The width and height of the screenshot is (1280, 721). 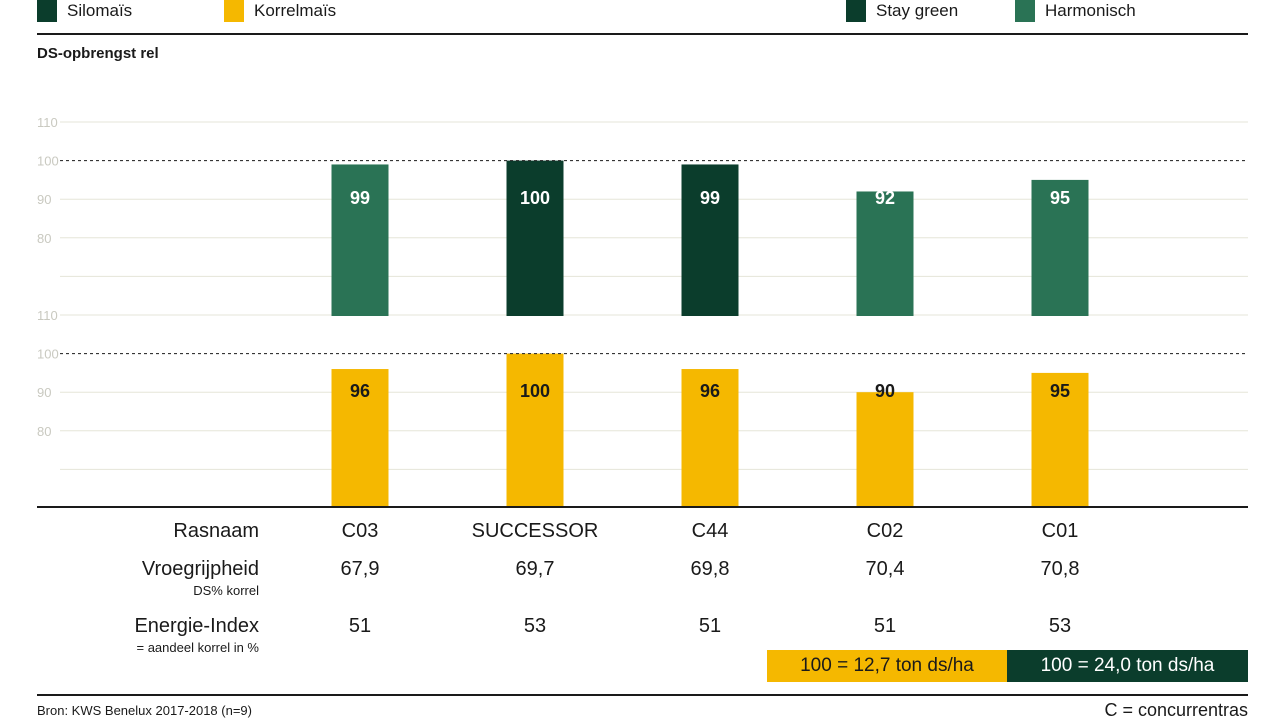 What do you see at coordinates (885, 531) in the screenshot?
I see `rasnaam-cell: C02` at bounding box center [885, 531].